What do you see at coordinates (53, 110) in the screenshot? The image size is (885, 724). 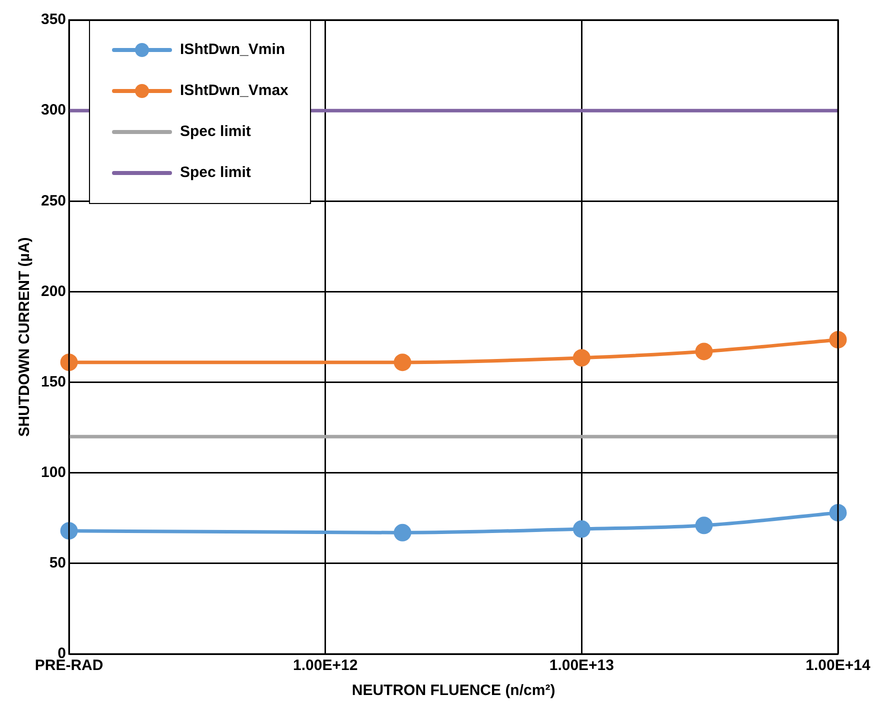 I see `y-tick-label: 300` at bounding box center [53, 110].